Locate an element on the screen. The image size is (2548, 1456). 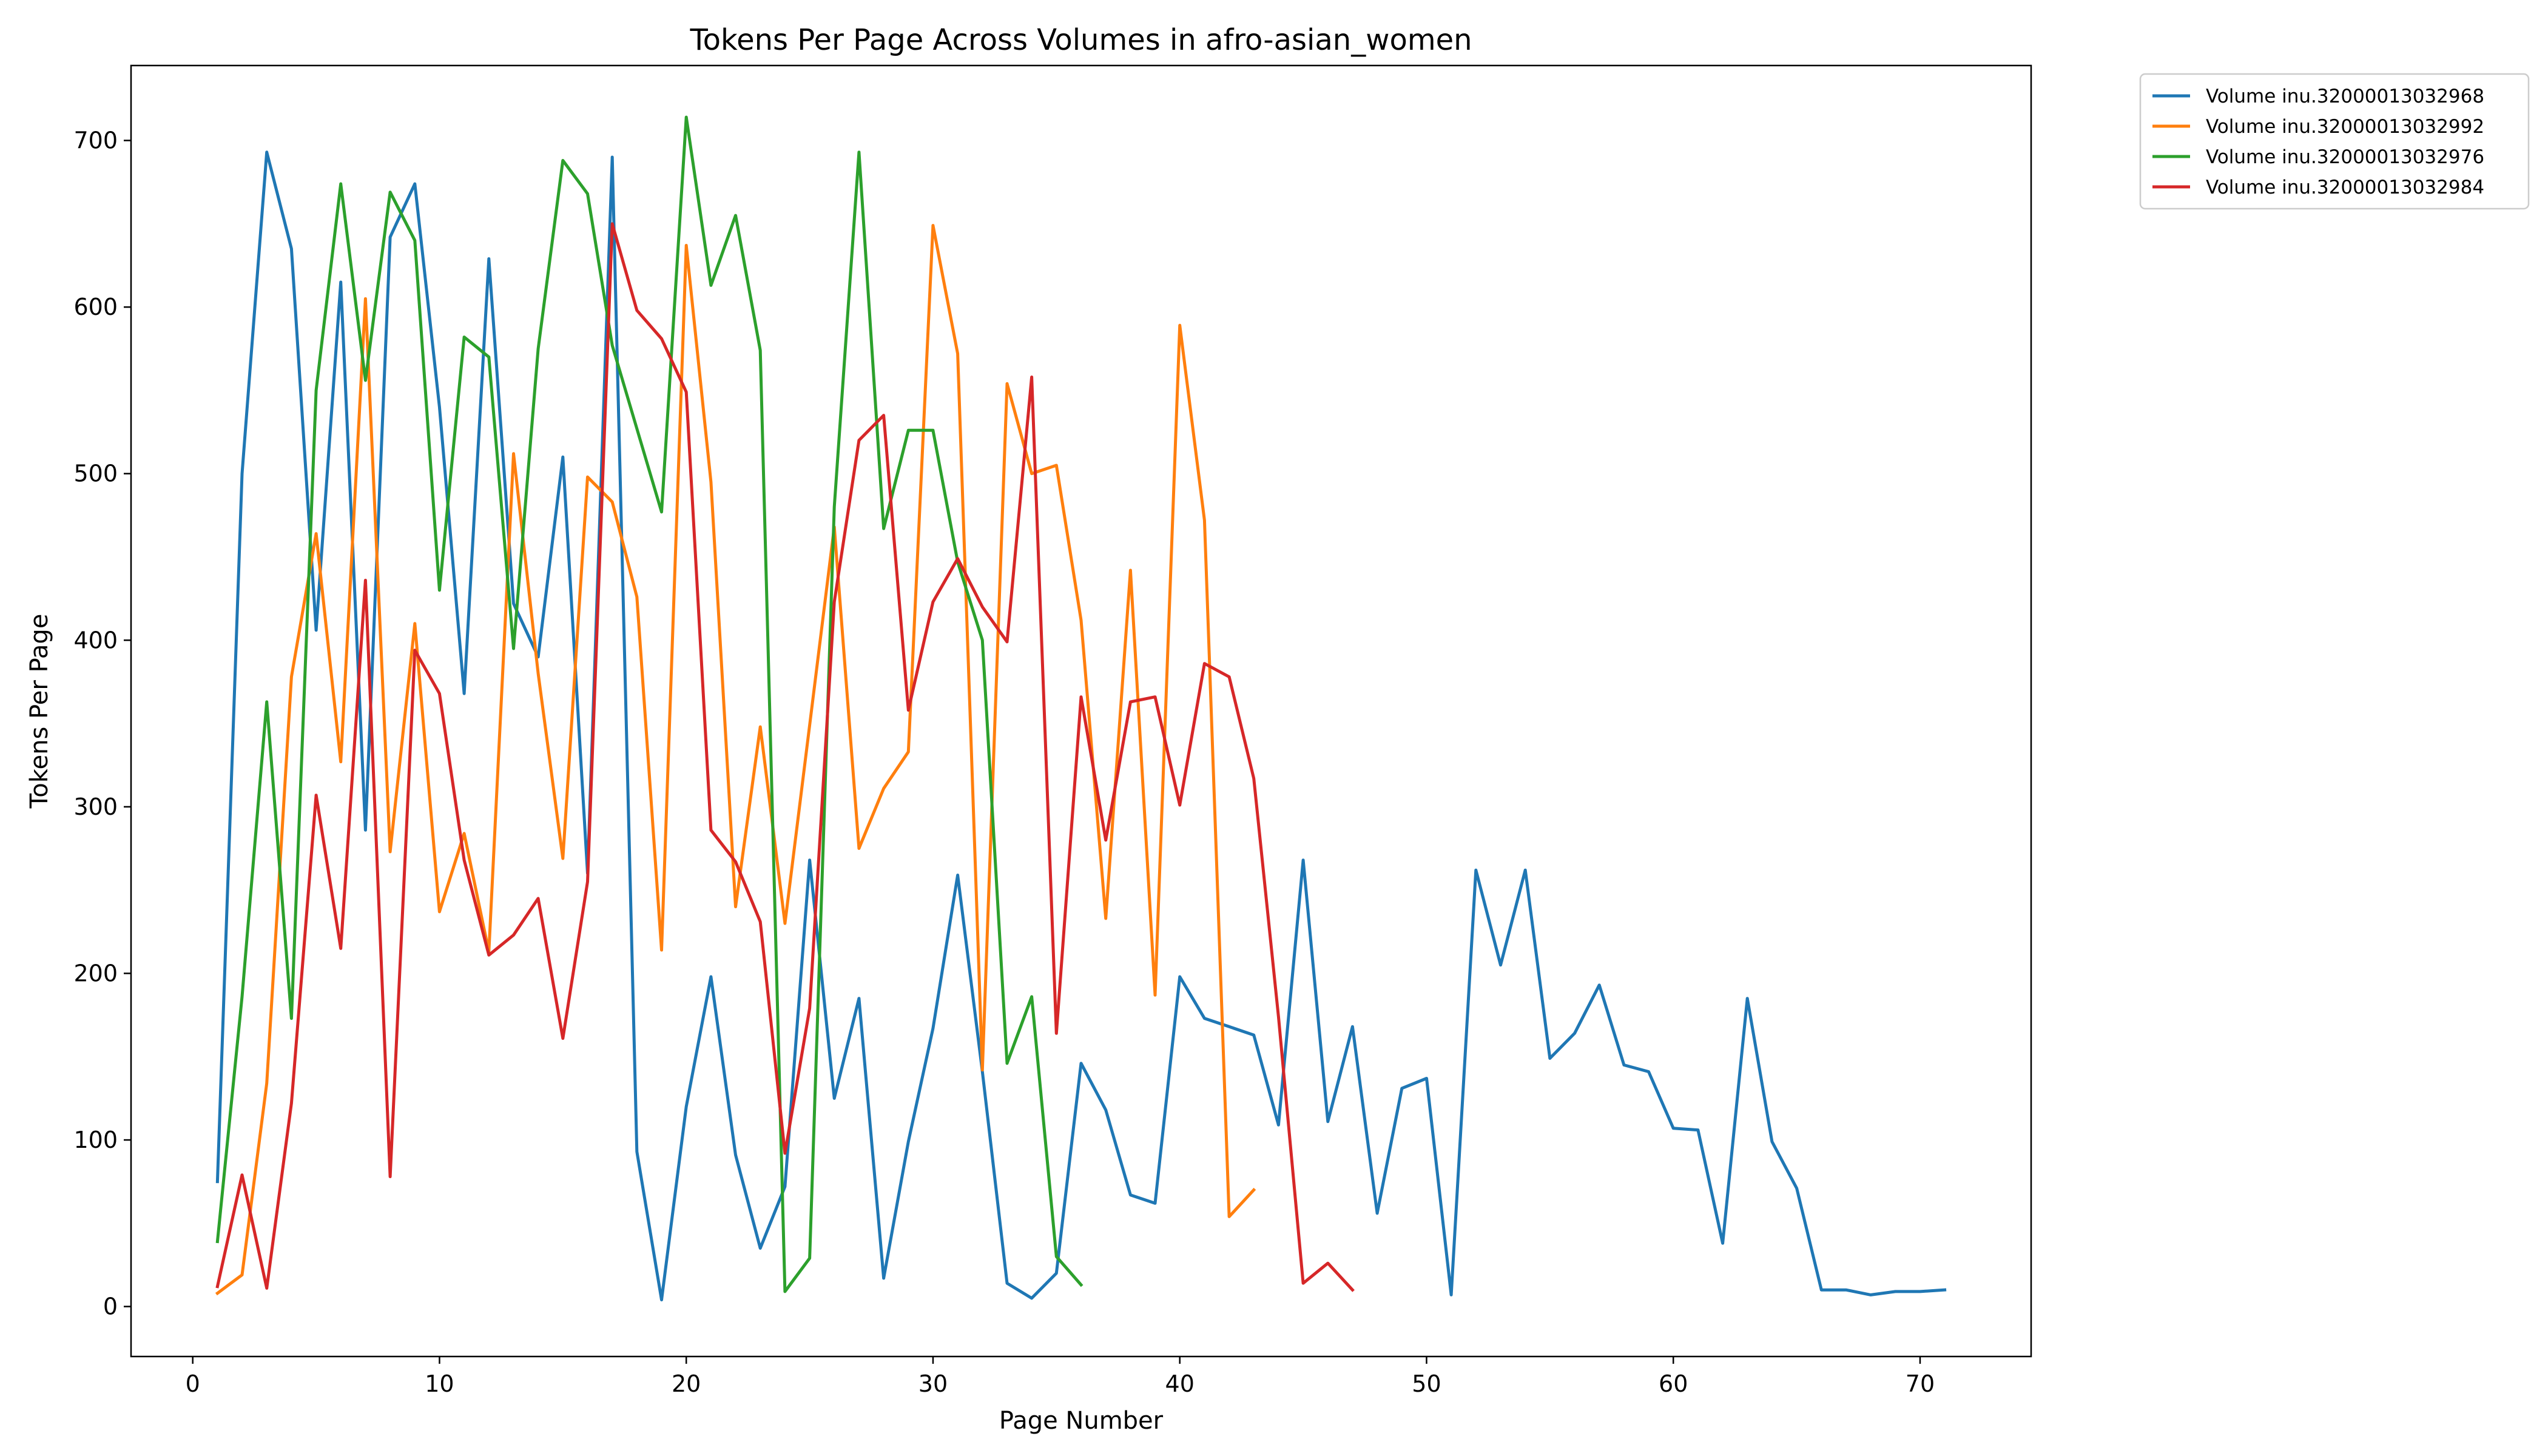
legend-label: Volume inu.32000013032992 is located at coordinates (2345, 127).